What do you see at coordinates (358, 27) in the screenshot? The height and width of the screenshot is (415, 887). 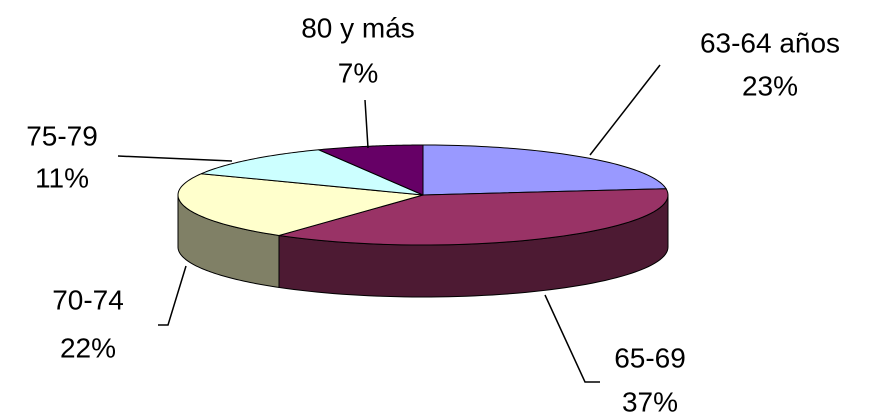 I see `slice-label: 80 y más` at bounding box center [358, 27].